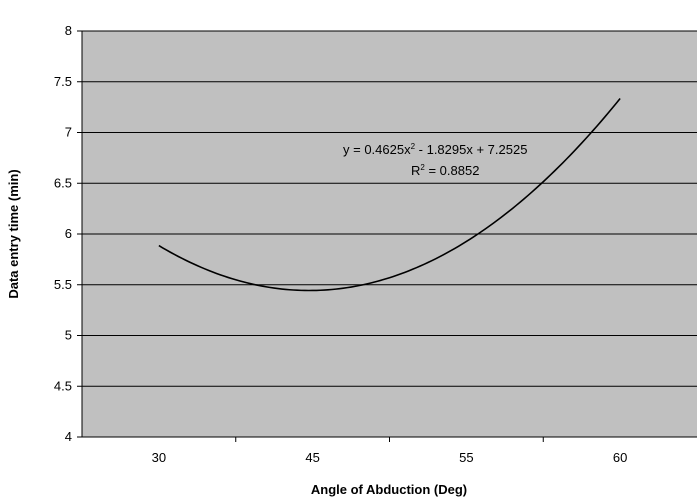  Describe the element at coordinates (620, 457) in the screenshot. I see `x-tick-label: 60` at that location.